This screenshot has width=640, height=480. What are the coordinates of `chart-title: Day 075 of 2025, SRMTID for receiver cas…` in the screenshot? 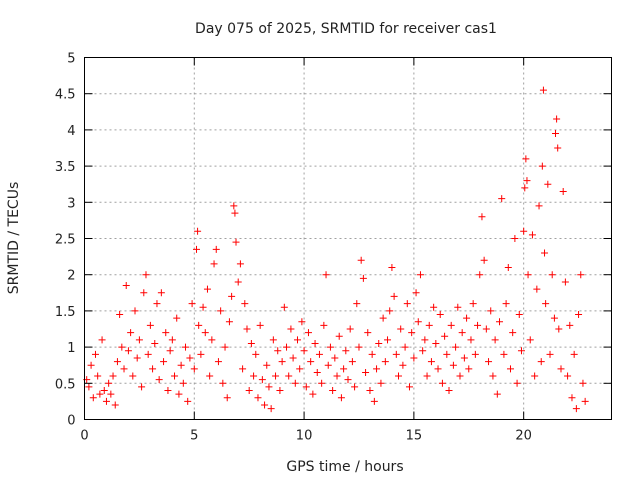 It's located at (346, 29).